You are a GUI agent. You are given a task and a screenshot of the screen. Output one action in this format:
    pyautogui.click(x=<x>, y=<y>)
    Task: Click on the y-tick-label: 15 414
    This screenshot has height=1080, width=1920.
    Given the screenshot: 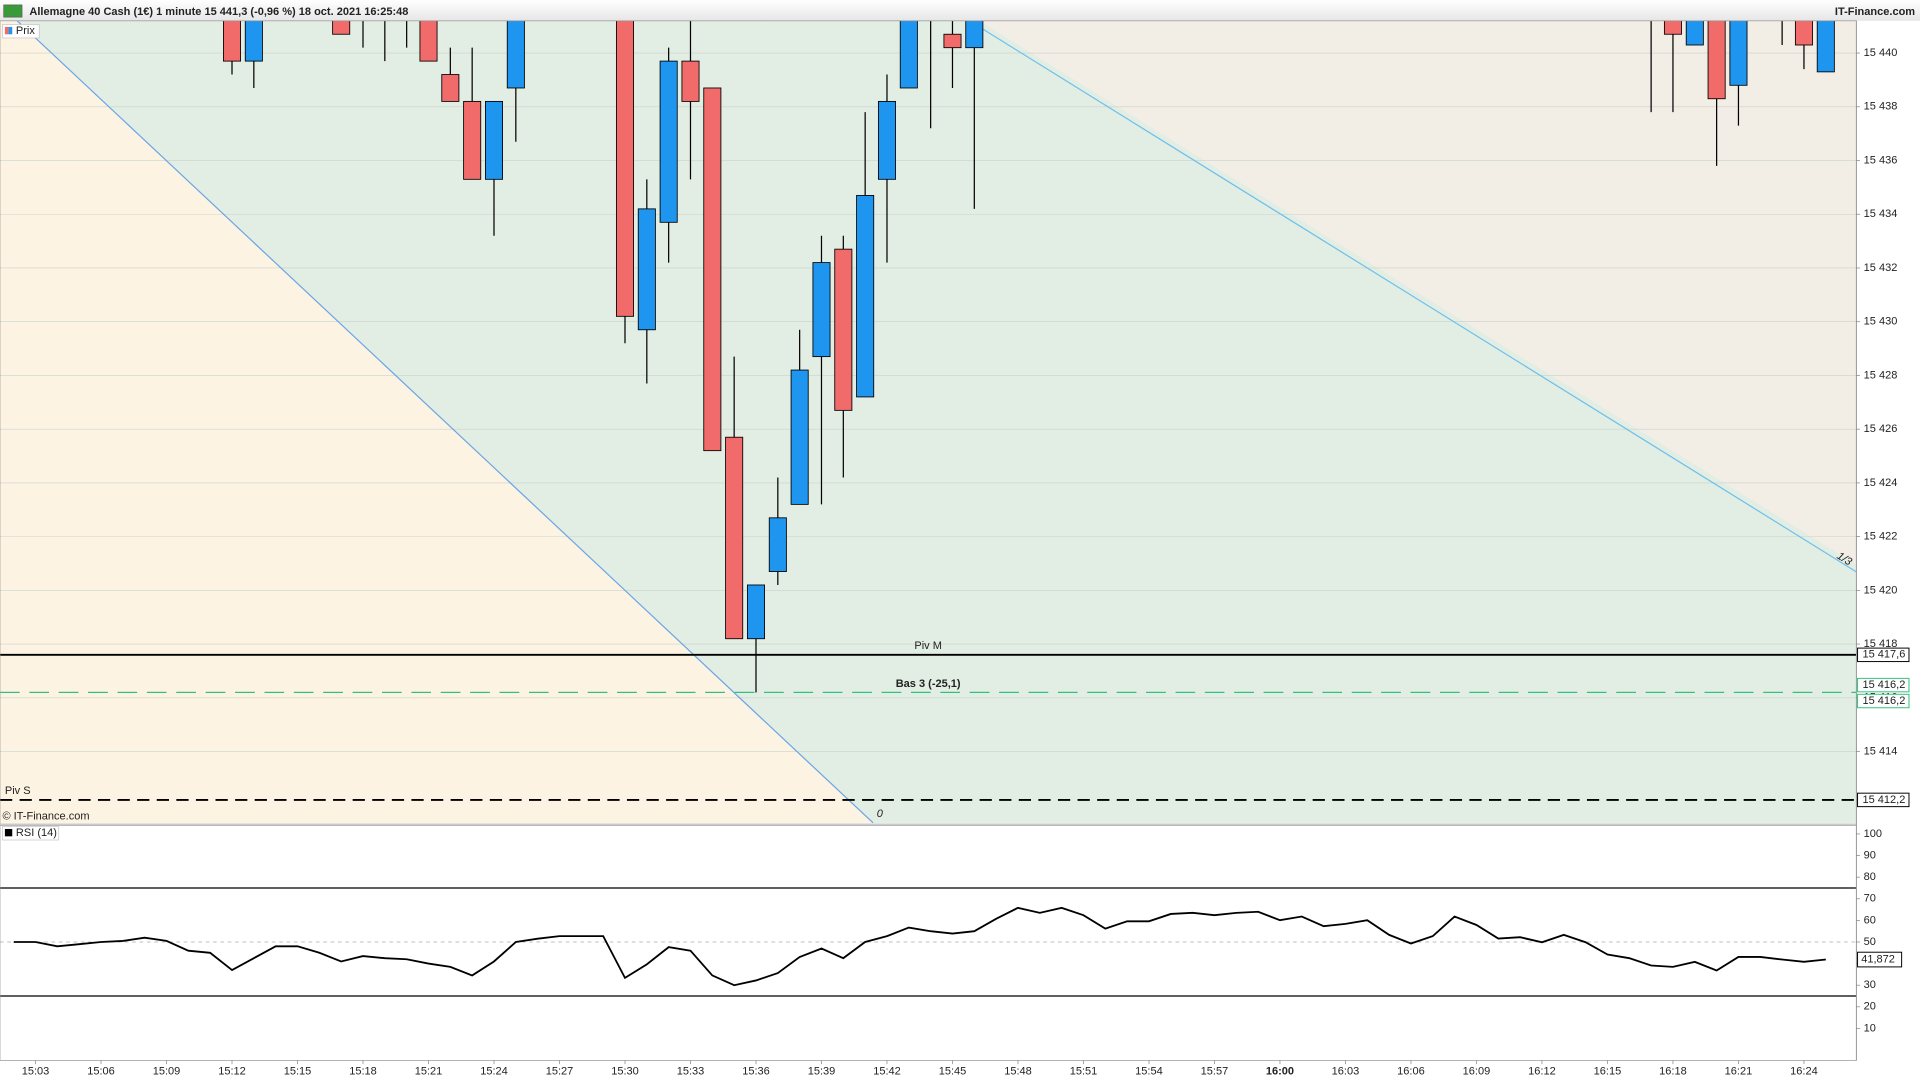 What is the action you would take?
    pyautogui.click(x=1881, y=751)
    